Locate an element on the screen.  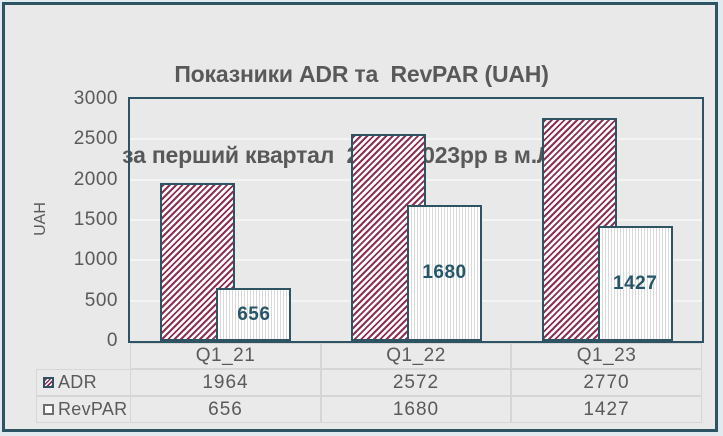
table-value-revpar-q1_21: 656 is located at coordinates (225, 409).